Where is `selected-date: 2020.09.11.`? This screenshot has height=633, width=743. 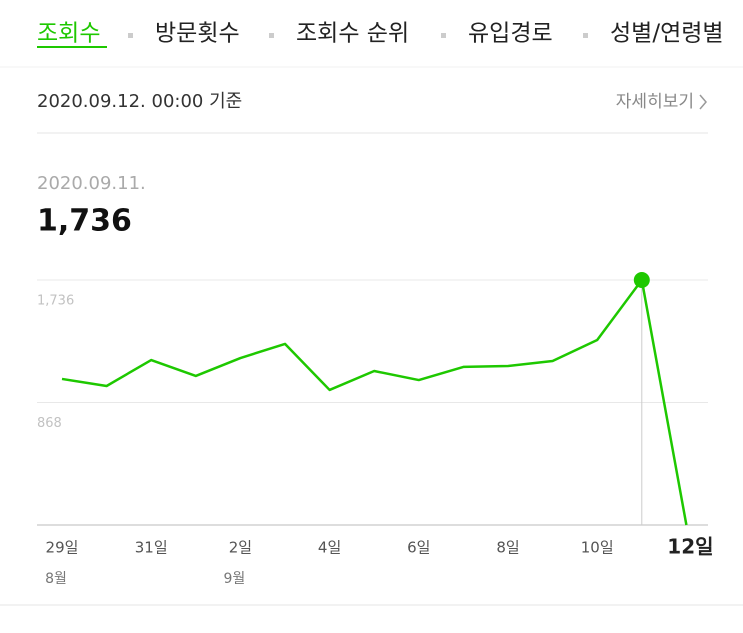 selected-date: 2020.09.11. is located at coordinates (91, 183).